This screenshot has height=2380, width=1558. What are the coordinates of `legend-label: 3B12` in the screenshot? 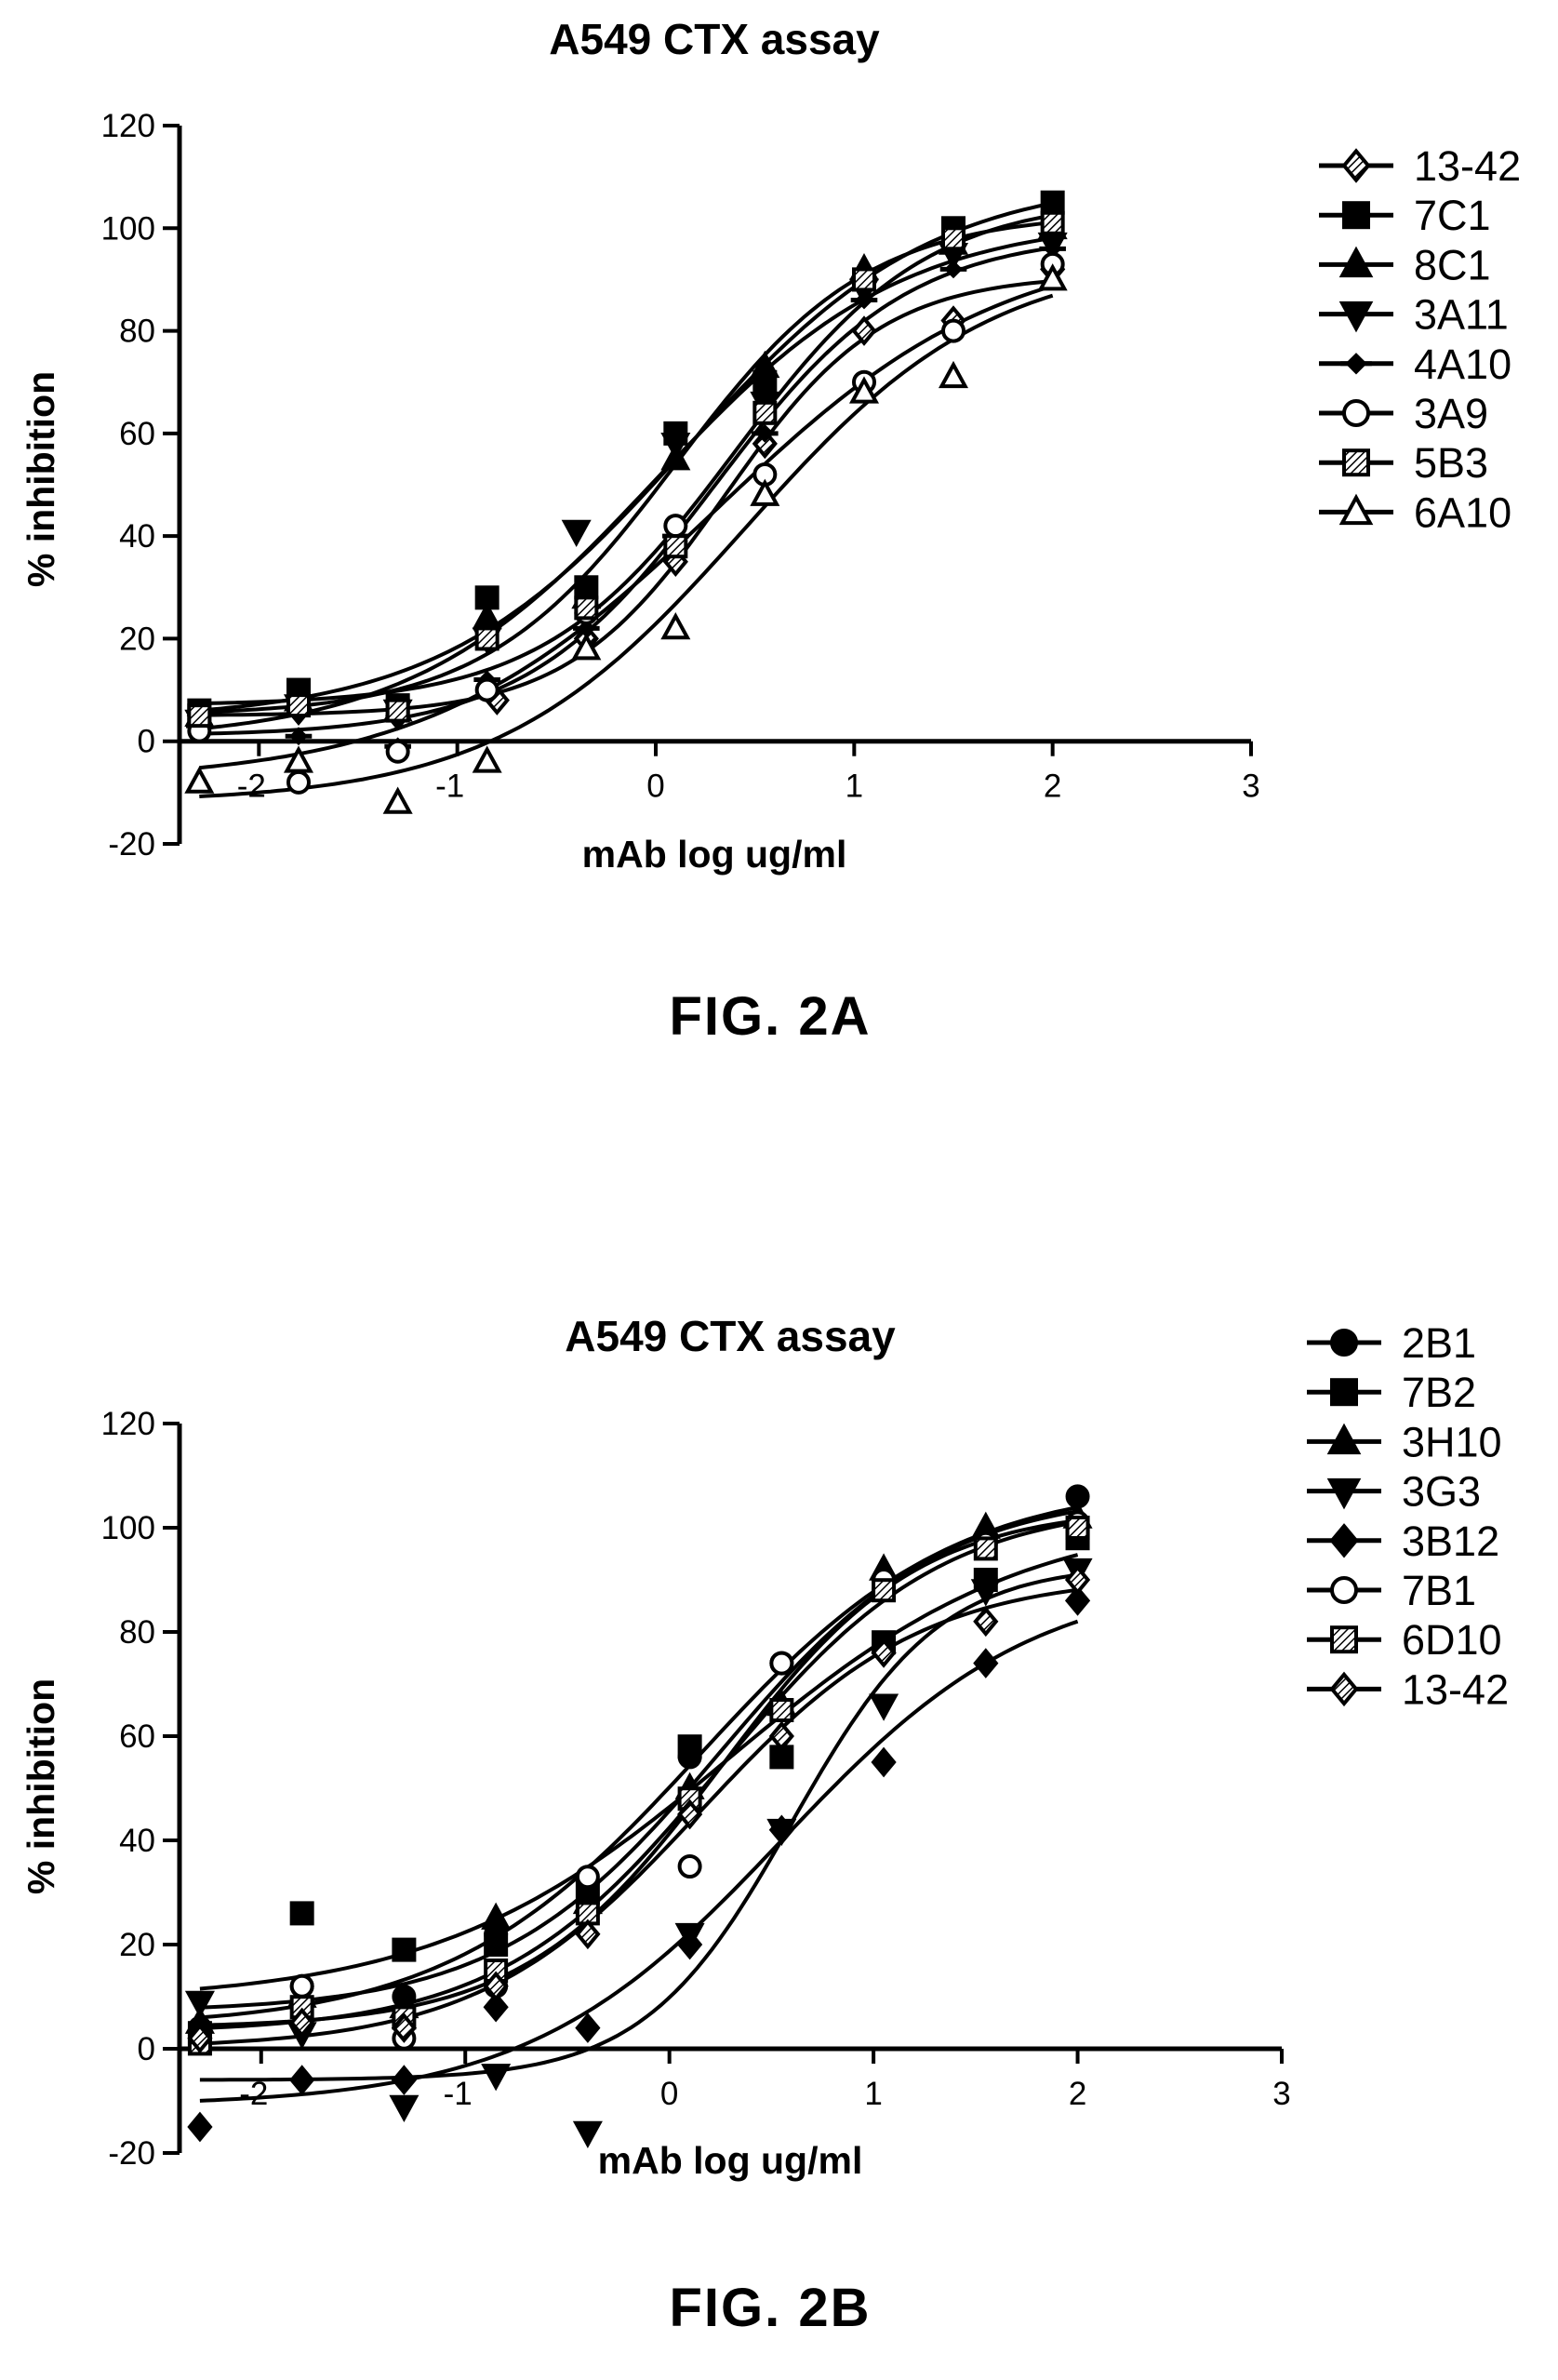 It's located at (1450, 1541).